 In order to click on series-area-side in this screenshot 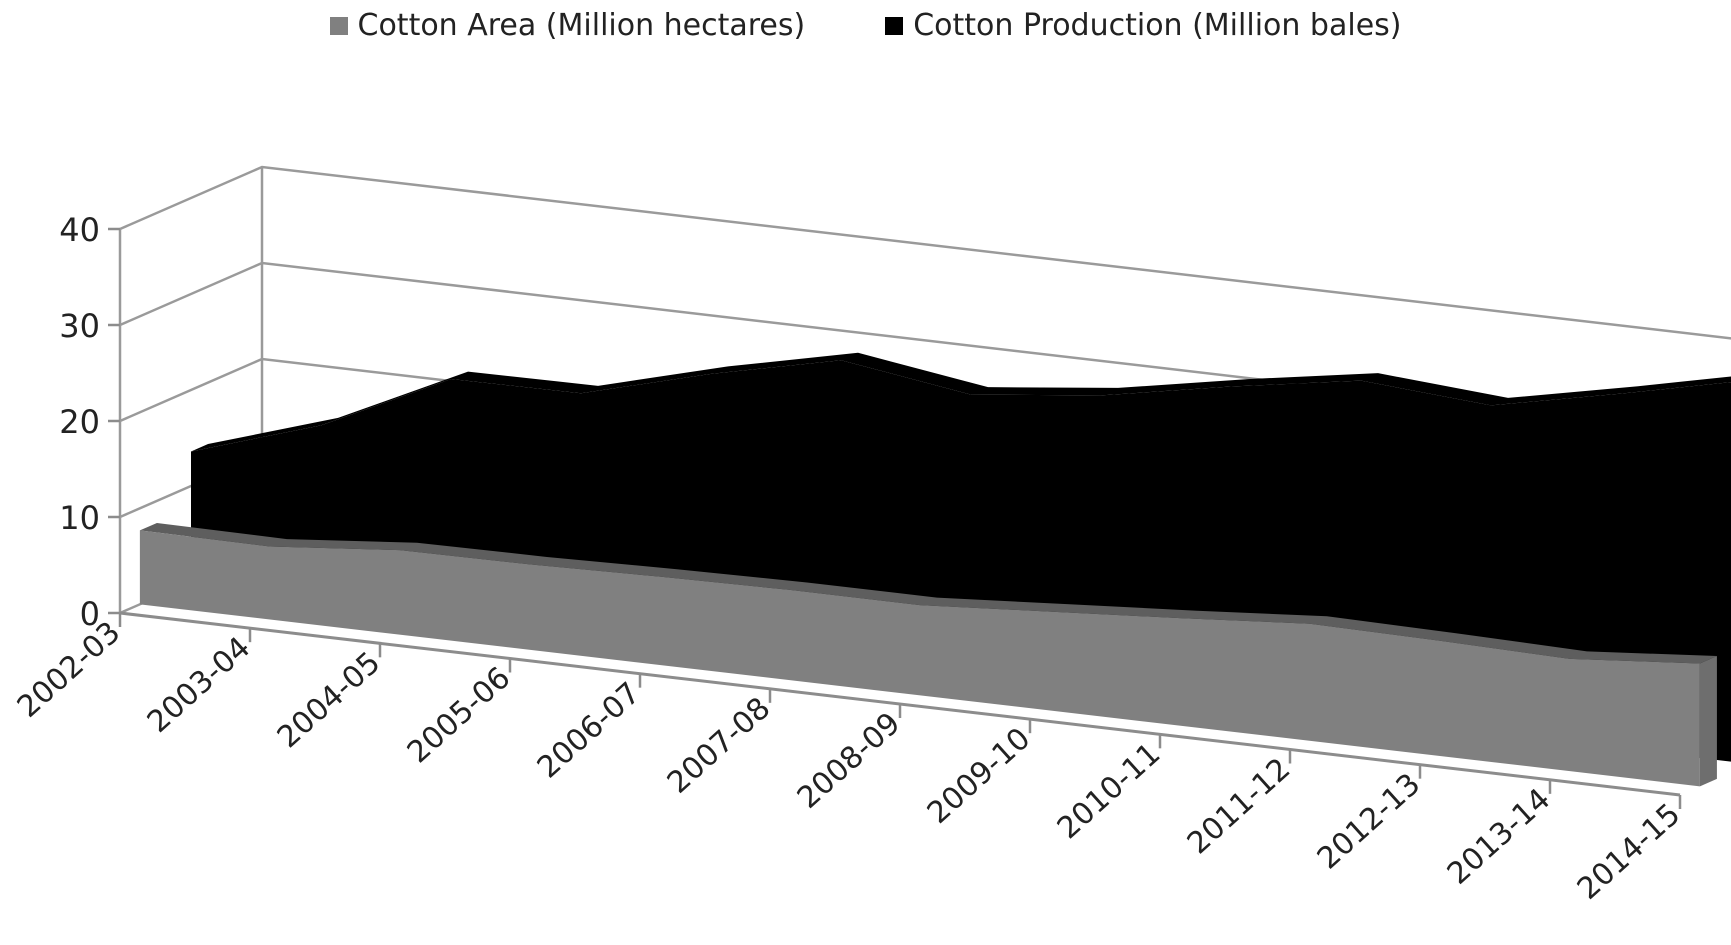, I will do `click(1708, 721)`.